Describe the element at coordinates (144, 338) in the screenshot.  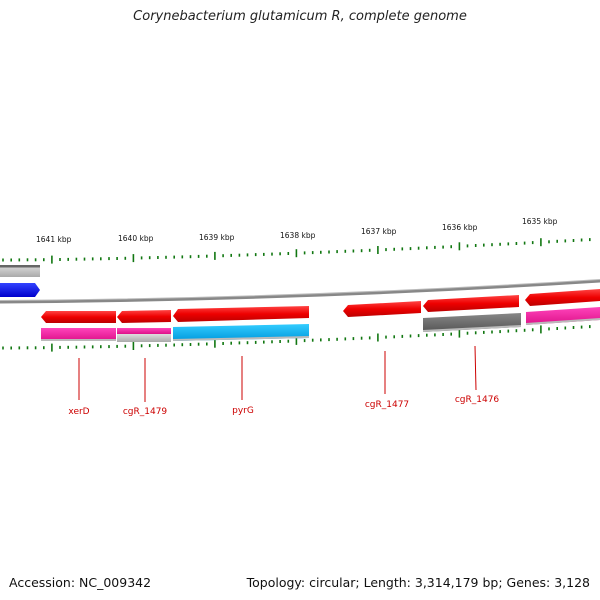
I see `function-bar-cgR_1479-gray` at that location.